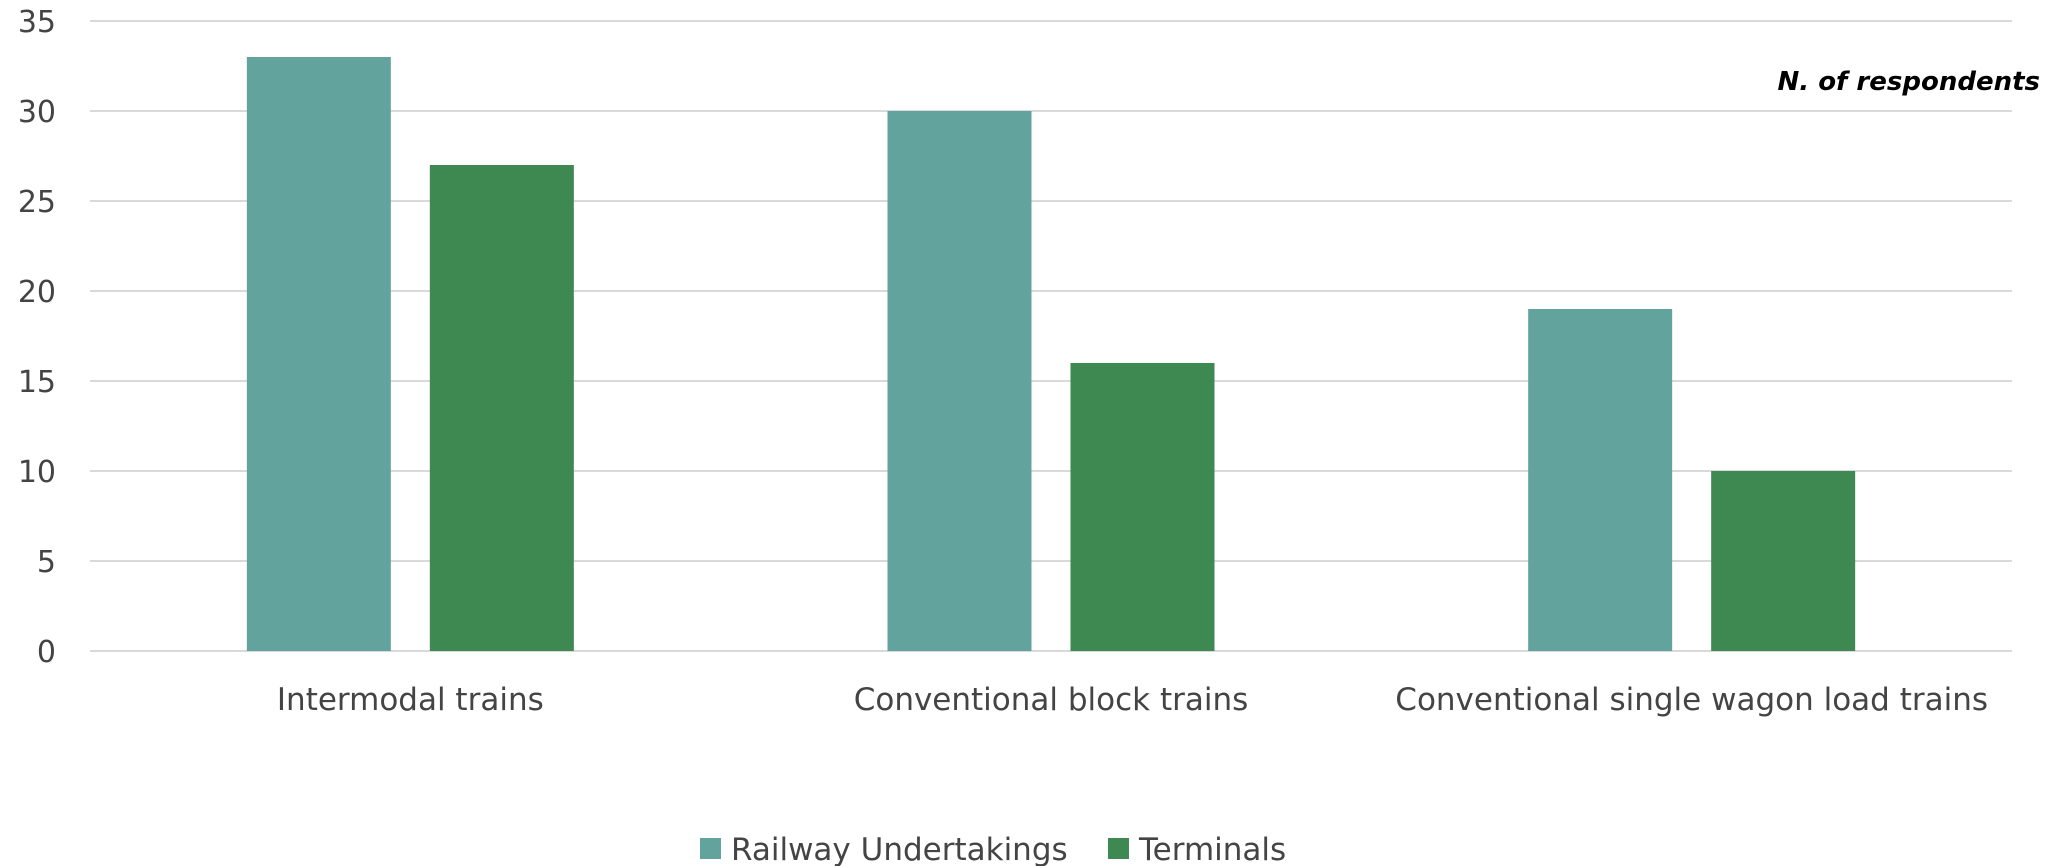  Describe the element at coordinates (410, 700) in the screenshot. I see `x-category-label: Intermodal trains` at that location.